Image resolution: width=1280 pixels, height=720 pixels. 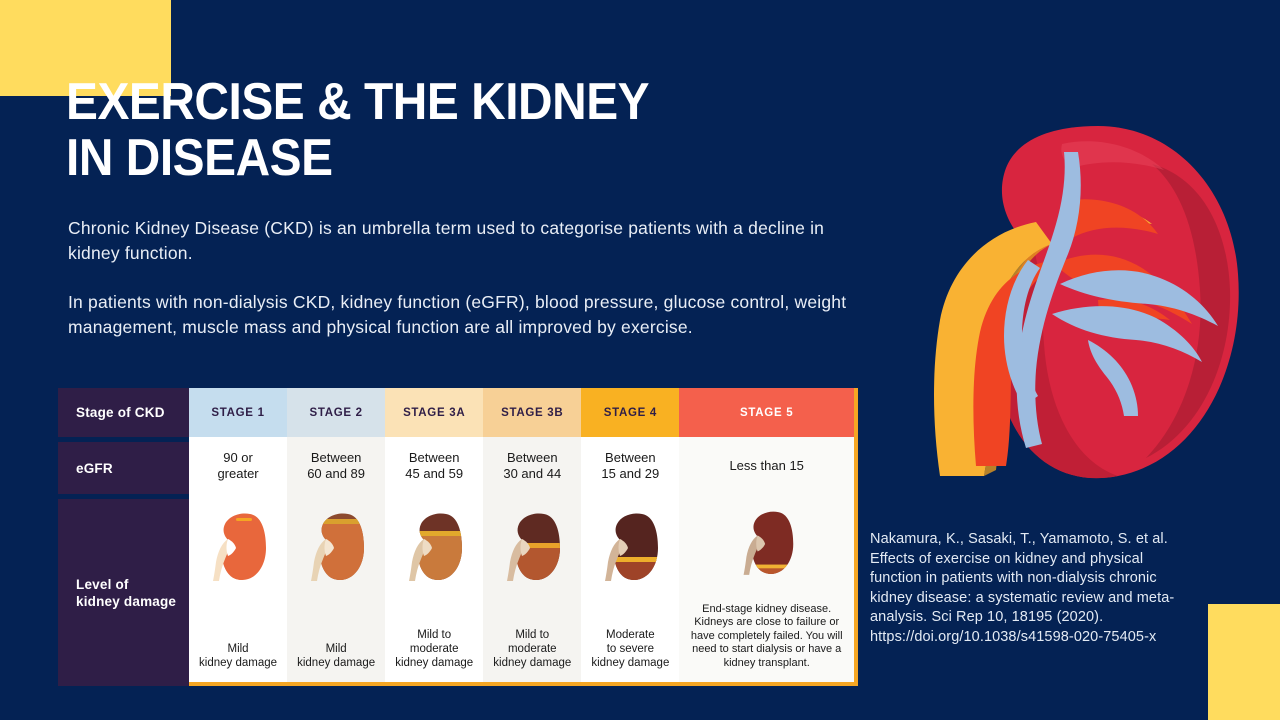 I want to click on accent-block-top-left, so click(x=85, y=48).